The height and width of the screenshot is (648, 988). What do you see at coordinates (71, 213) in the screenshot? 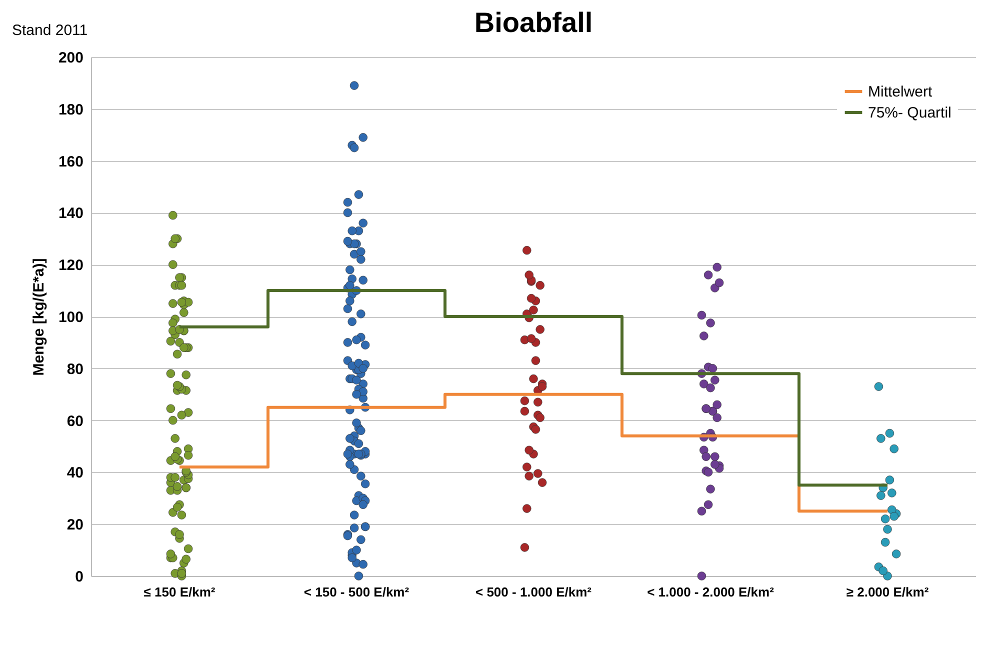
I see `y-tick-label: 140` at bounding box center [71, 213].